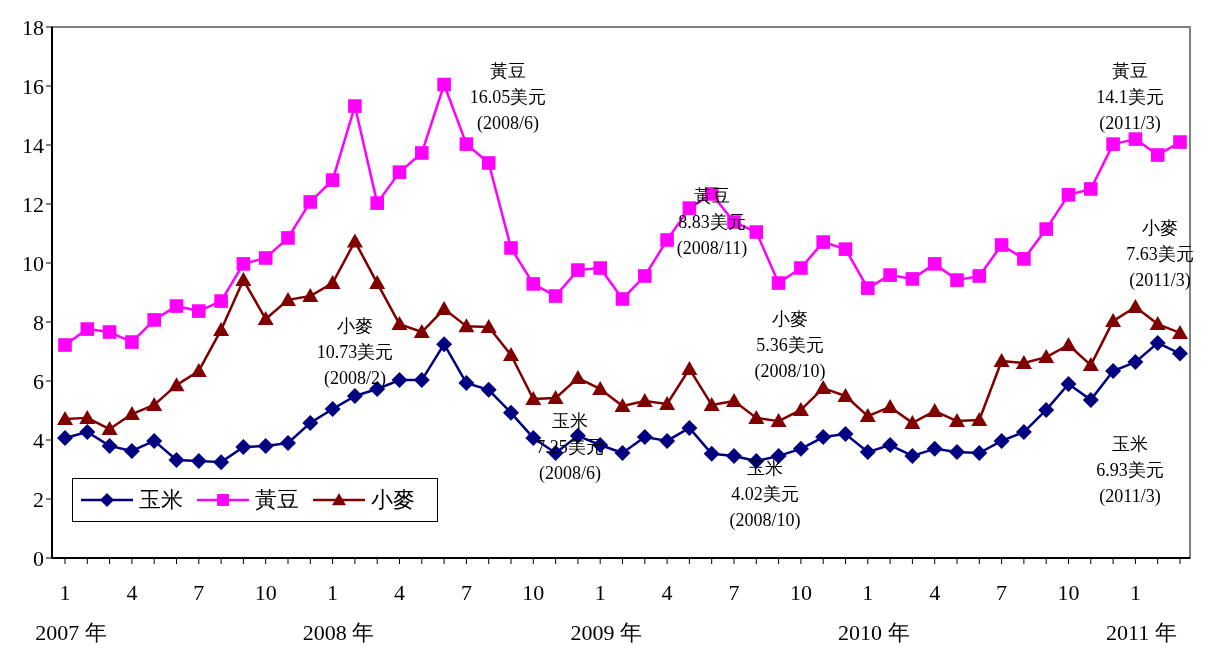 The width and height of the screenshot is (1229, 655). Describe the element at coordinates (1130, 97) in the screenshot. I see `annotation: 黃豆 14.1美元 (2011/3)` at that location.